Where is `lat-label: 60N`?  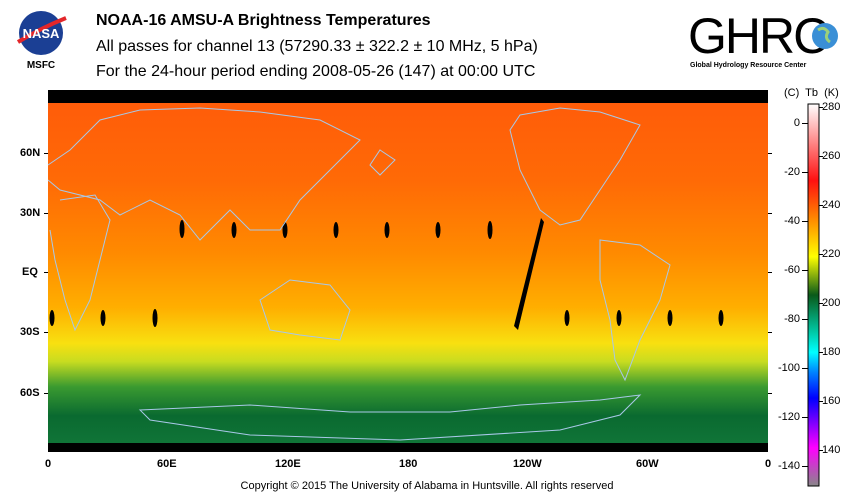
lat-label: 60N is located at coordinates (30, 153).